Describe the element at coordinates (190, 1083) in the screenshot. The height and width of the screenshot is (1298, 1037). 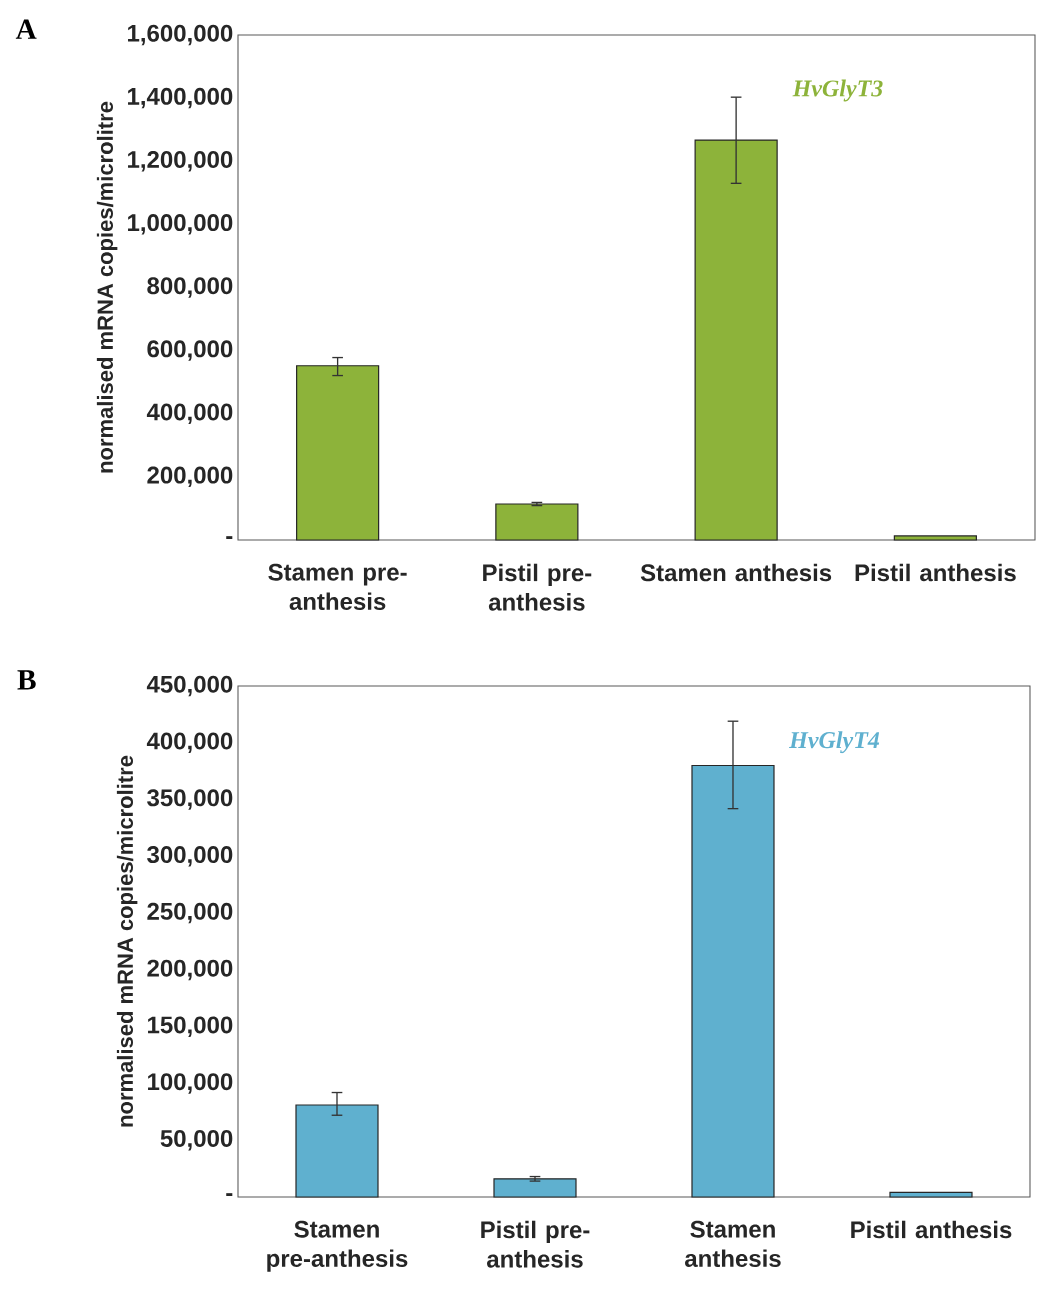
I see `y-tick-label: 100,000` at that location.